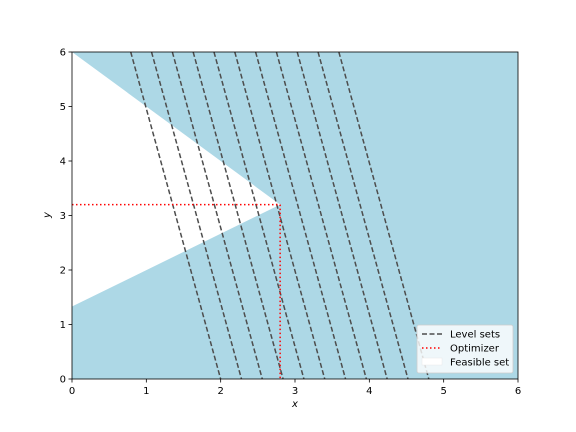 This screenshot has width=576, height=432. What do you see at coordinates (294, 404) in the screenshot?
I see `x-axis-label: x` at bounding box center [294, 404].